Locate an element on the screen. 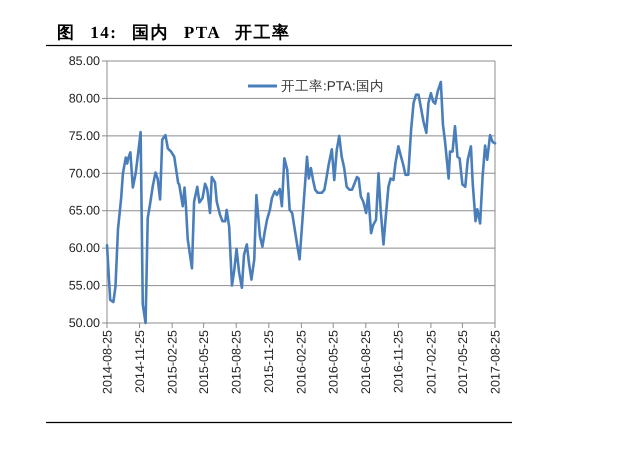  y-tick-label: 50.00 is located at coordinates (84, 323).